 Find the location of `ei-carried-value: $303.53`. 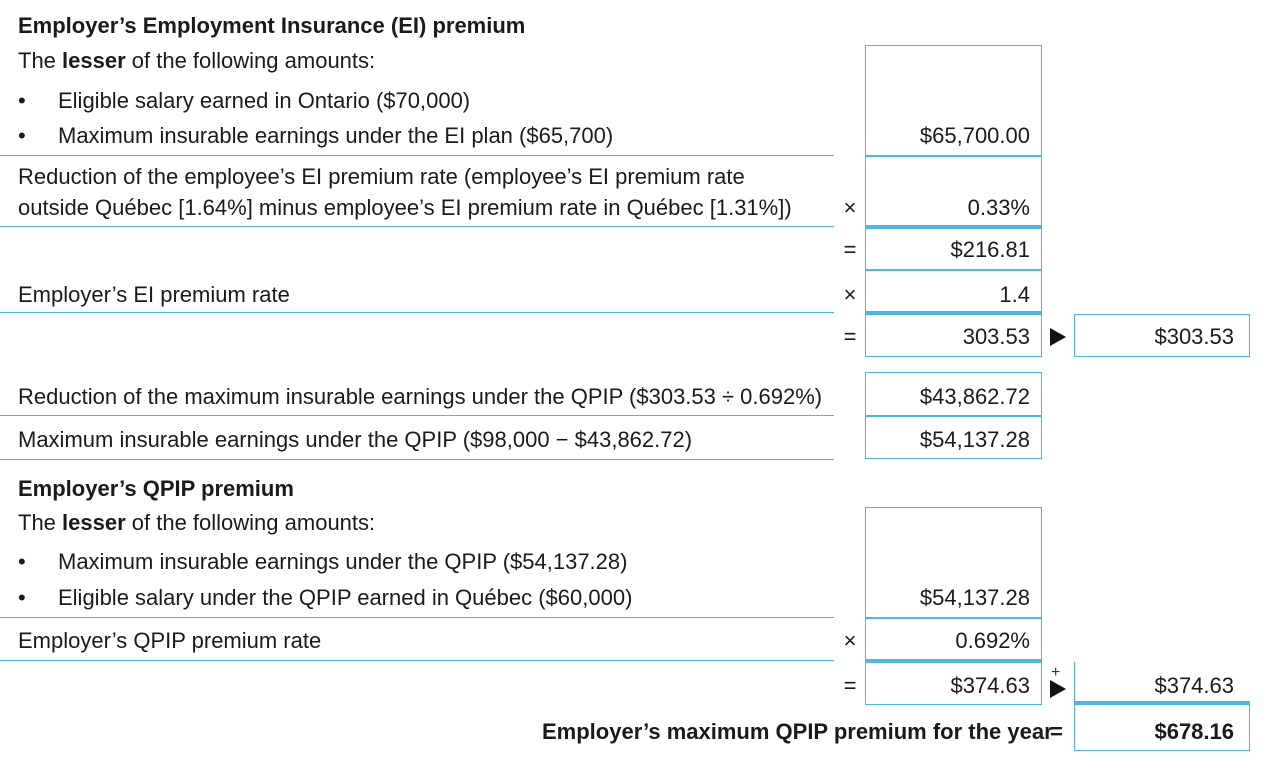

ei-carried-value: $303.53 is located at coordinates (1194, 336).